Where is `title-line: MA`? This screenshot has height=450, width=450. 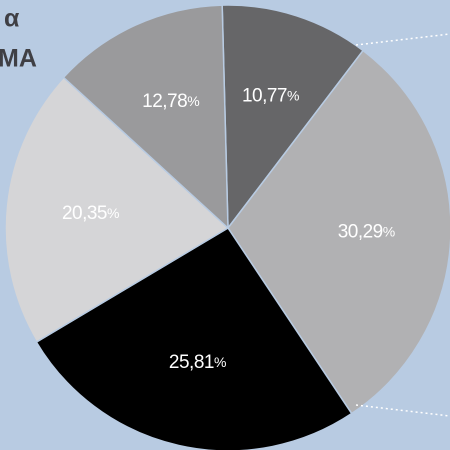 title-line: MA is located at coordinates (18, 59).